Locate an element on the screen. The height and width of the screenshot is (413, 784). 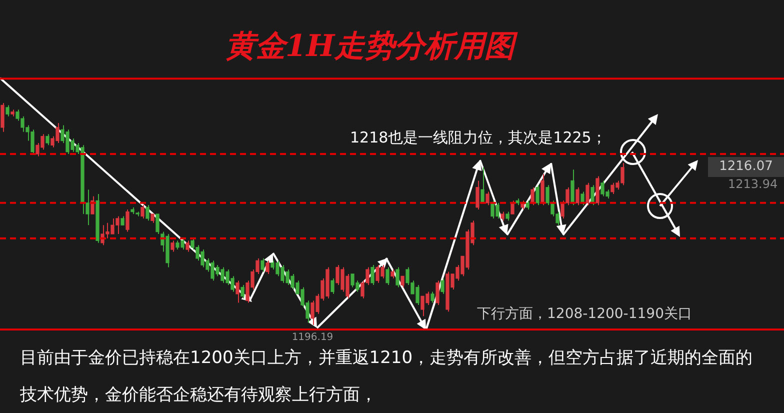
chart-title: 黄金1H走势分析用图 is located at coordinates (371, 47).